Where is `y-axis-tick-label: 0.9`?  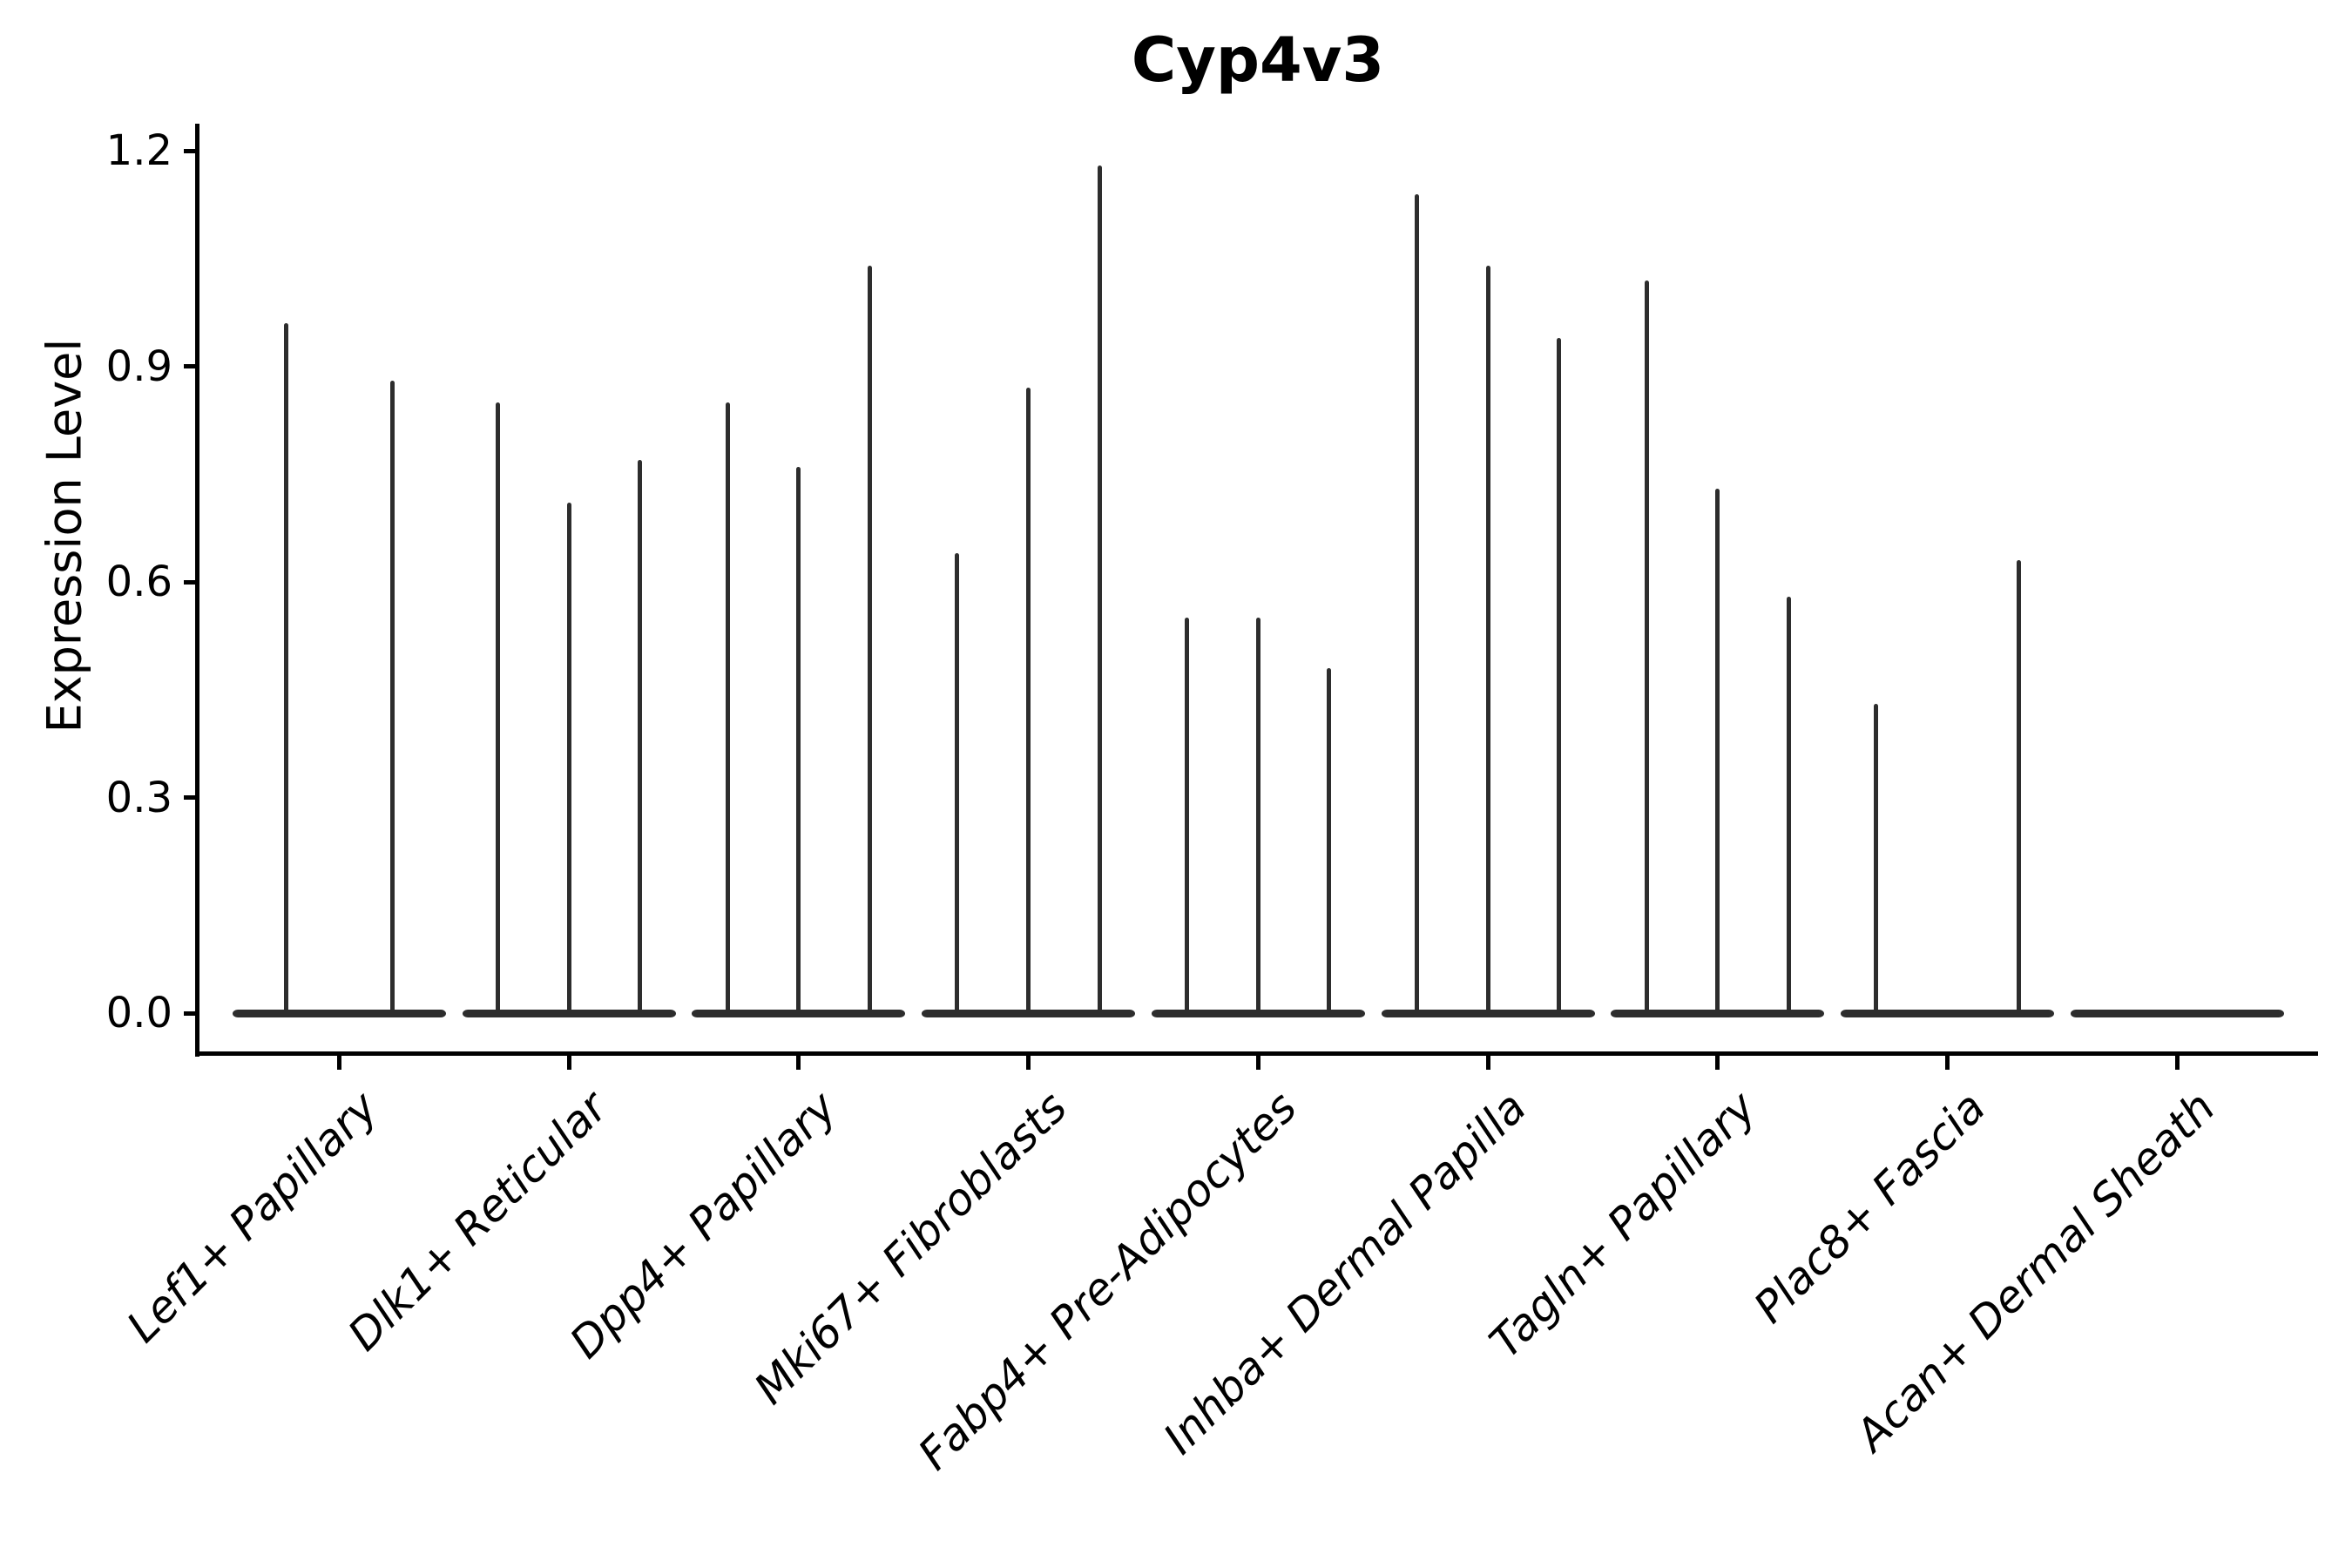
y-axis-tick-label: 0.9 is located at coordinates (138, 366).